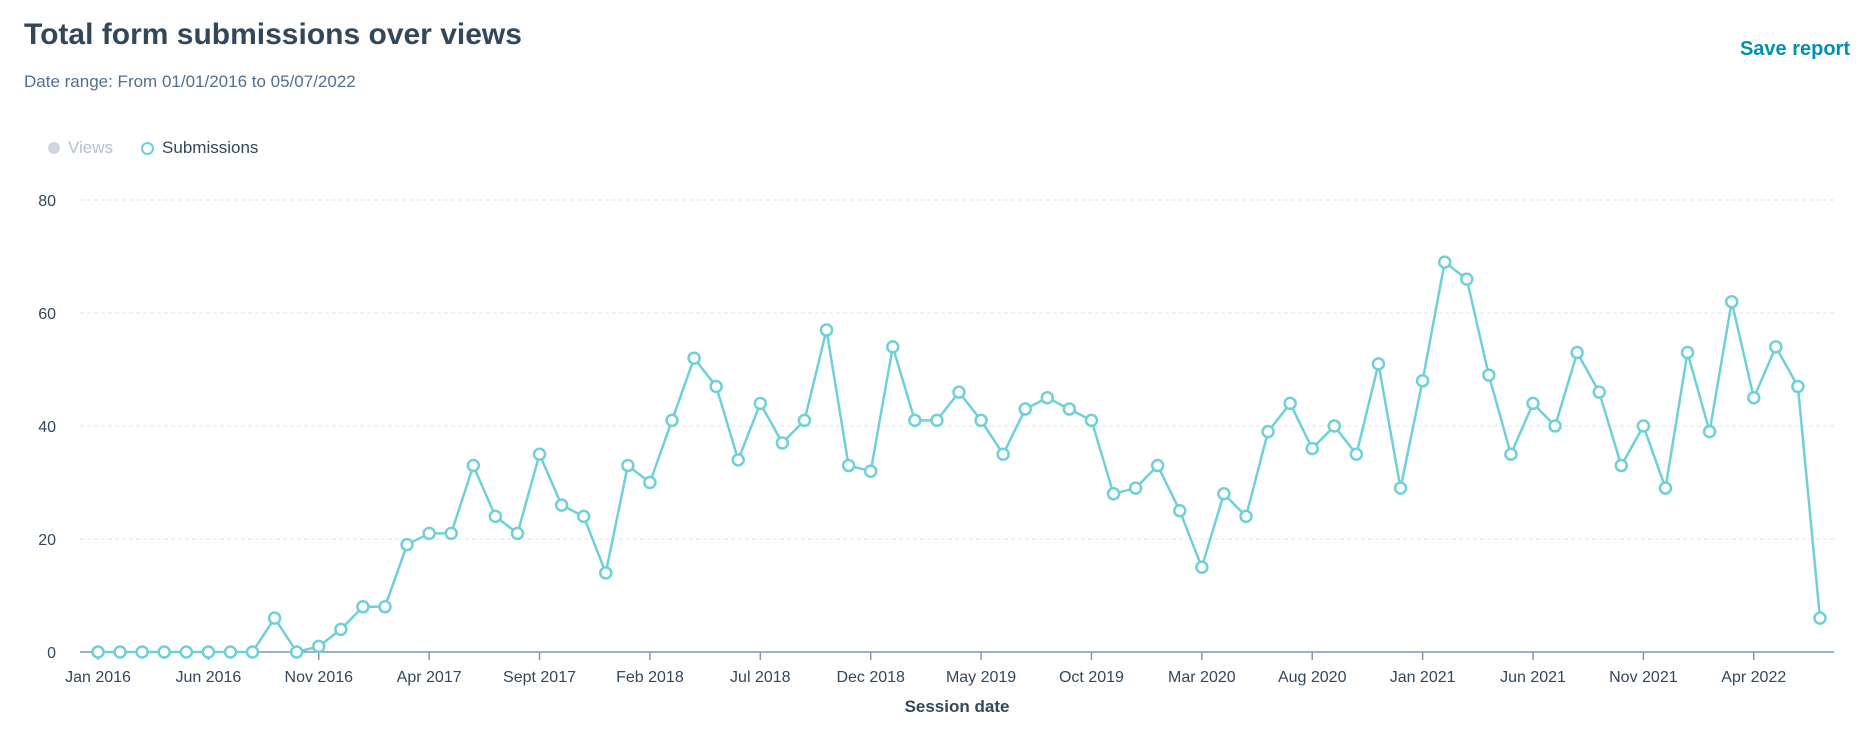  What do you see at coordinates (148, 148) in the screenshot?
I see `legend-dot-submissions` at bounding box center [148, 148].